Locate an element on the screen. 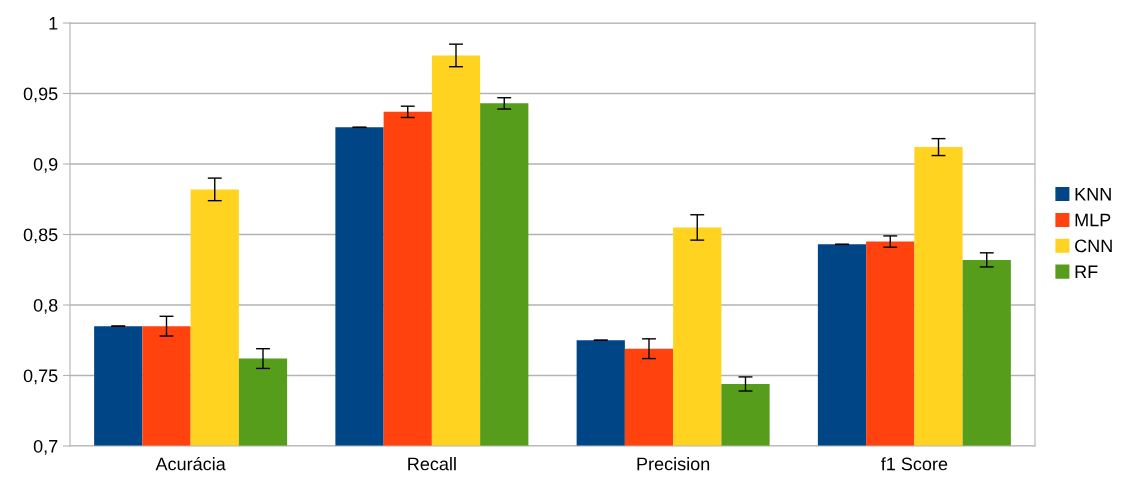  y-tick-label: 0,7 is located at coordinates (45, 447).